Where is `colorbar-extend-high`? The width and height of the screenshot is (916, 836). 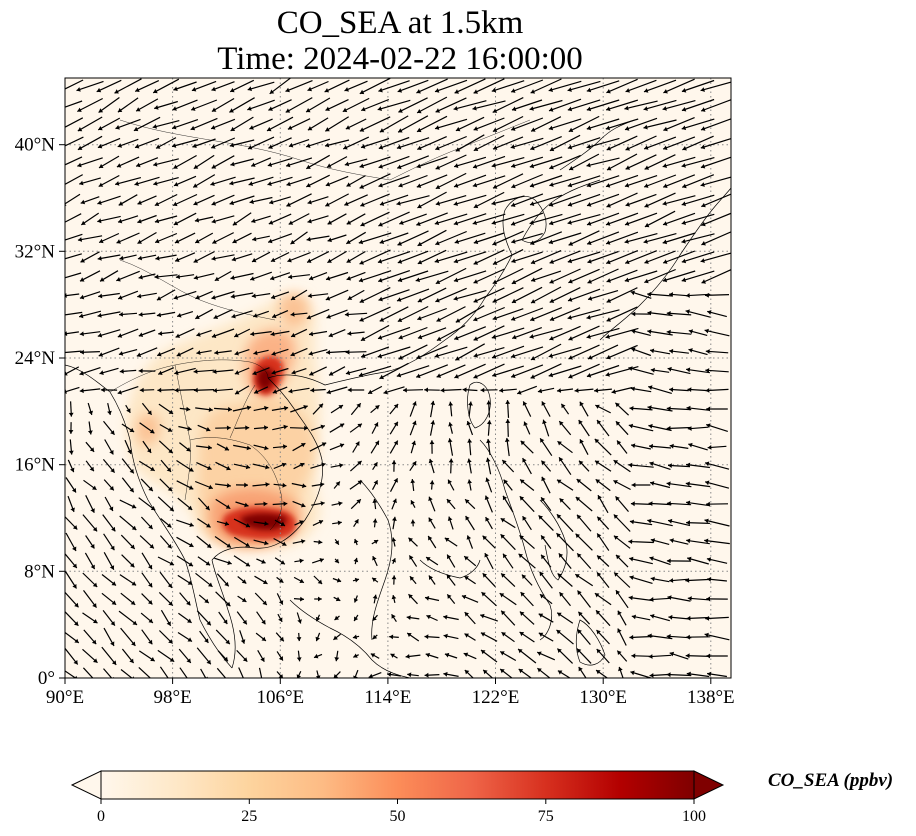 colorbar-extend-high is located at coordinates (709, 785).